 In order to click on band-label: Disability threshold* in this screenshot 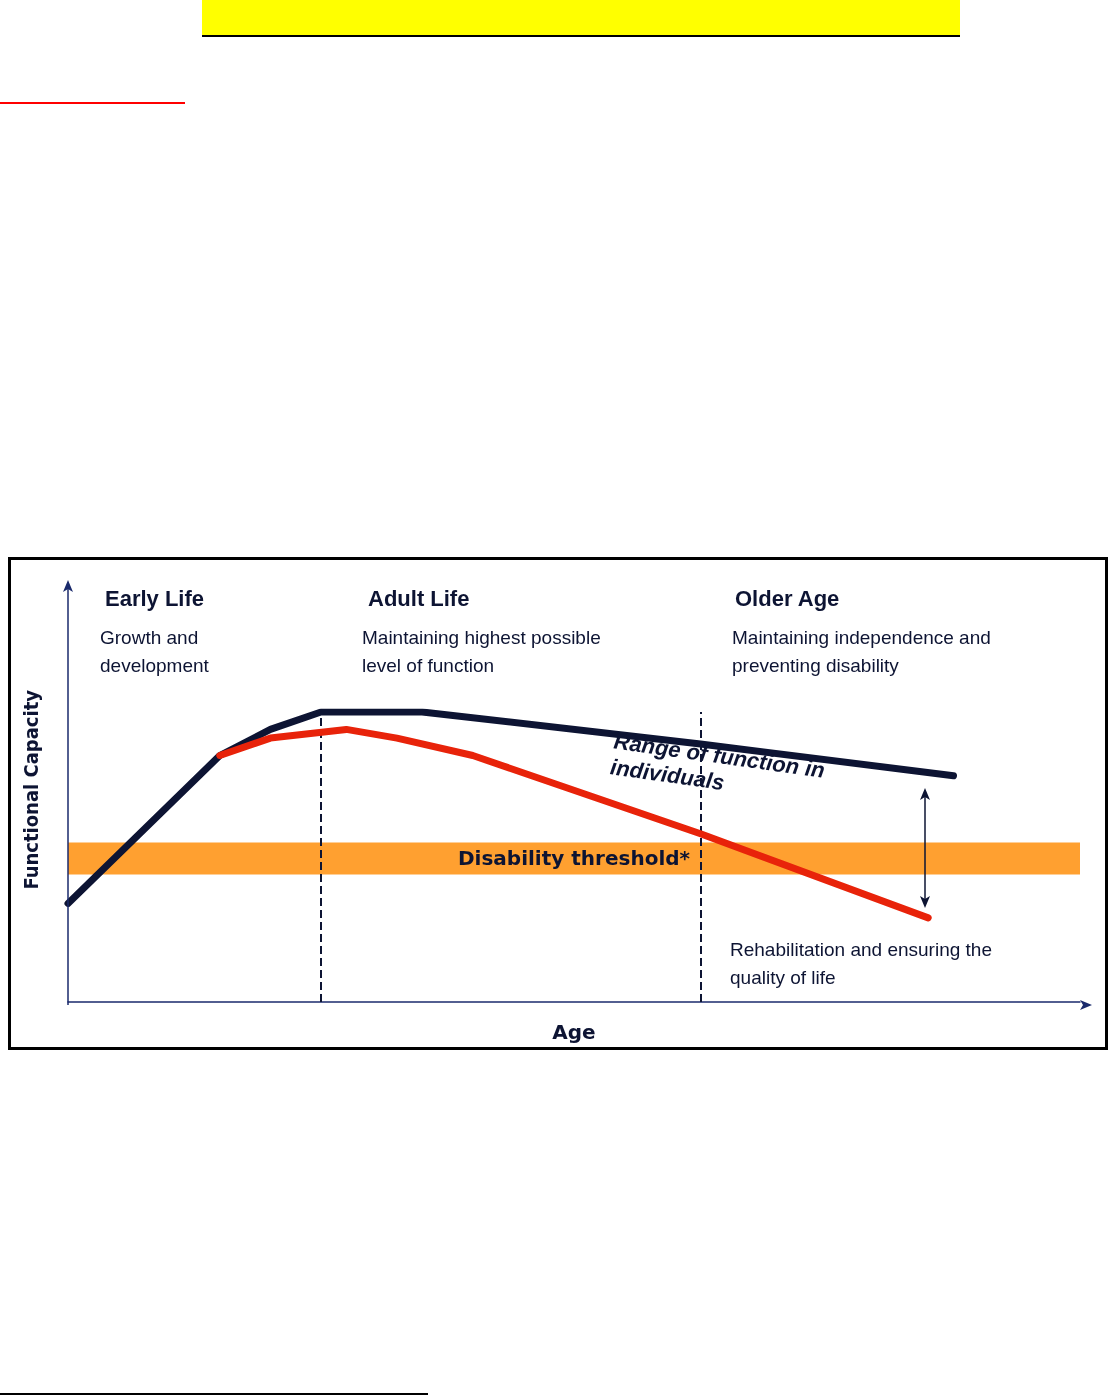, I will do `click(574, 858)`.